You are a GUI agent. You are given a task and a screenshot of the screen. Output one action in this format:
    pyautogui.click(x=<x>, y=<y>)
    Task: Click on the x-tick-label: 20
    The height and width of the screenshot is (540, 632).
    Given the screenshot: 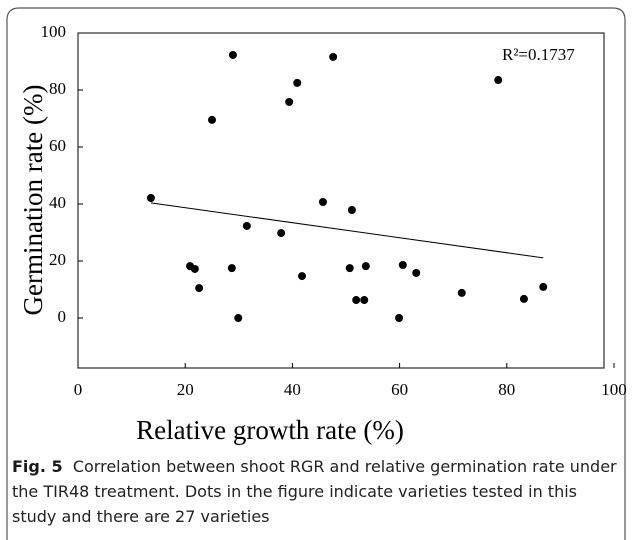 What is the action you would take?
    pyautogui.click(x=185, y=389)
    